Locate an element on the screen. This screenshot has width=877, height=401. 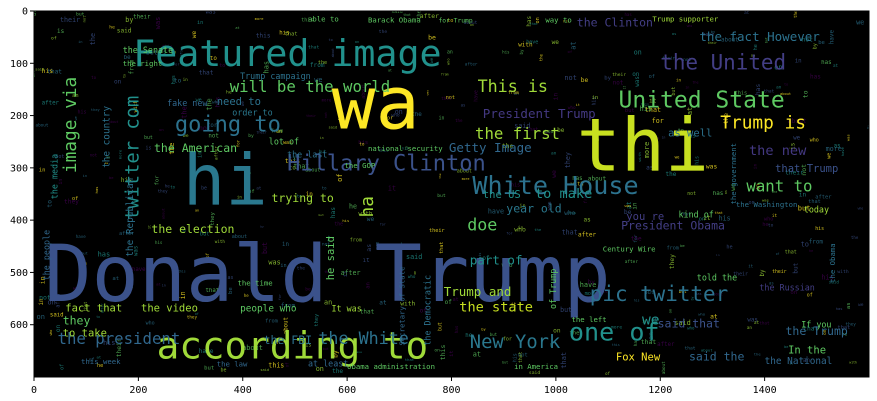
word: United State is located at coordinates (702, 101).